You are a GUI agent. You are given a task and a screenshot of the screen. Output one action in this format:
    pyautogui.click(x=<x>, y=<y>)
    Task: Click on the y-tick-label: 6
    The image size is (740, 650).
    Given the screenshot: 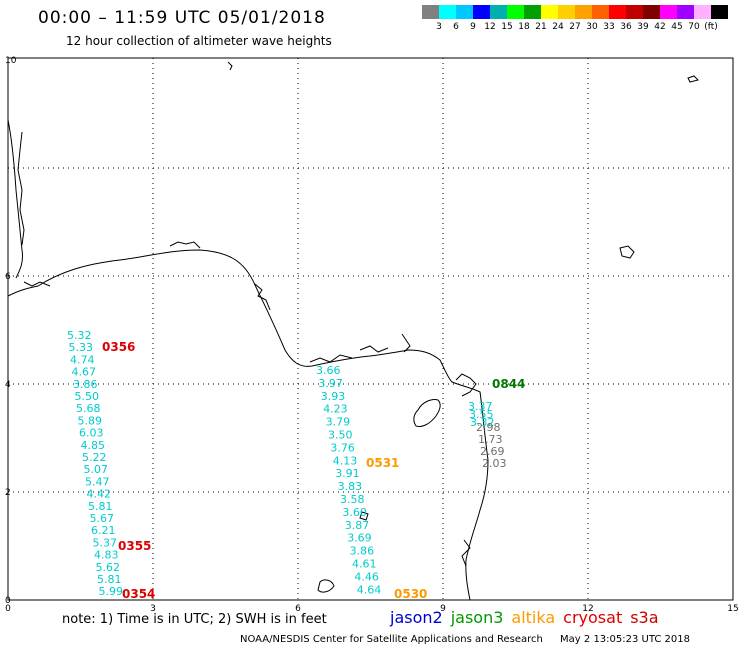 What is the action you would take?
    pyautogui.click(x=8, y=277)
    